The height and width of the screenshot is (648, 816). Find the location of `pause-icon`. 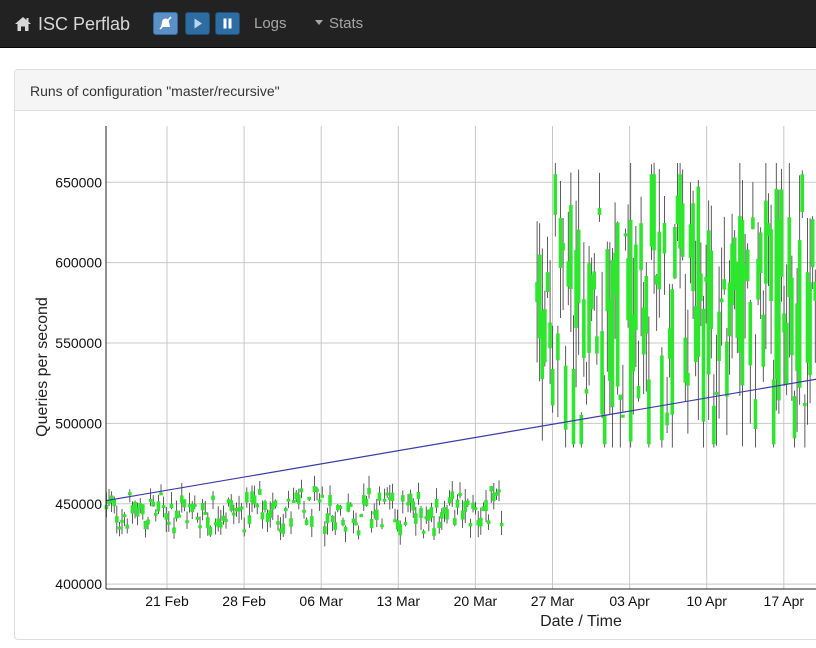

pause-icon is located at coordinates (227, 23).